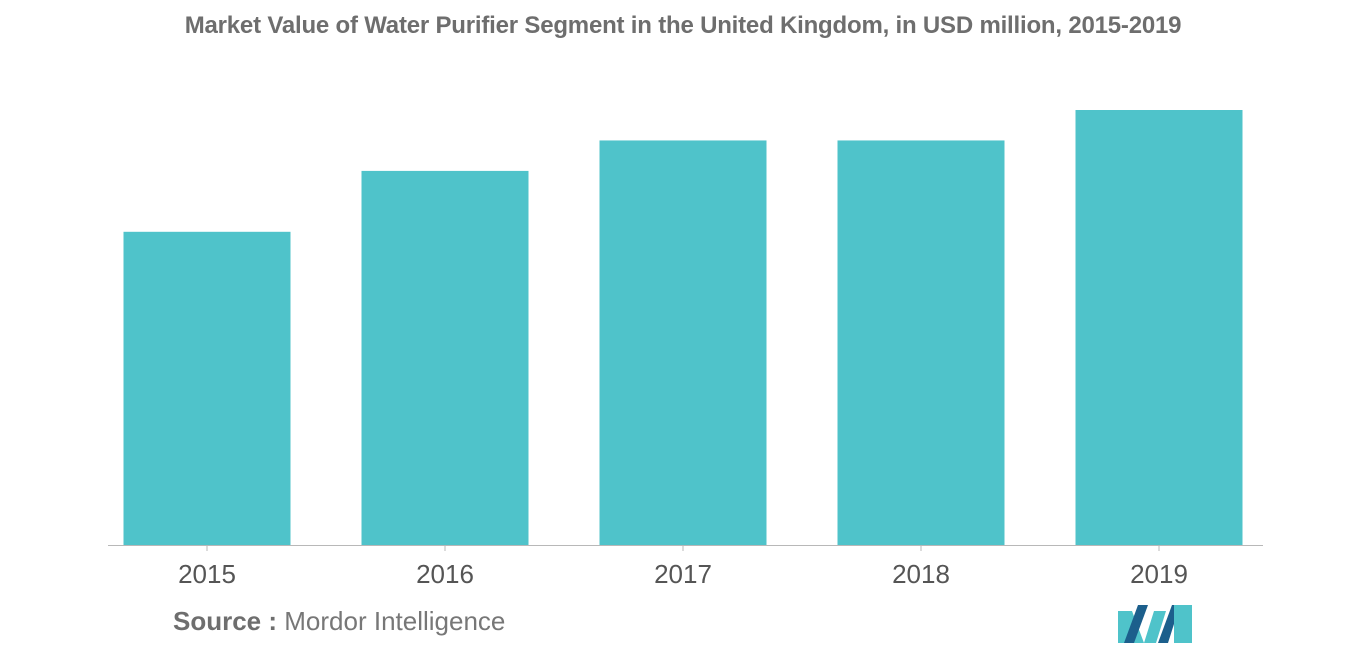 Image resolution: width=1366 pixels, height=655 pixels. I want to click on source-text: Mordor Intelligence, so click(395, 621).